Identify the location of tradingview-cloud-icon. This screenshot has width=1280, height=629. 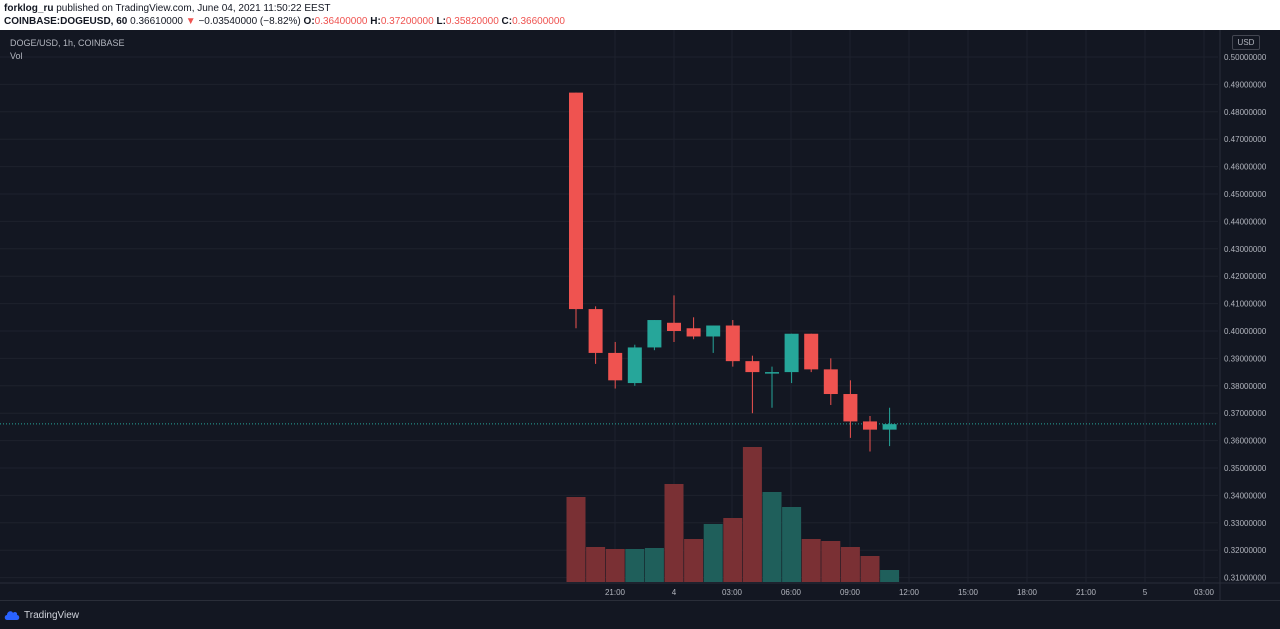
(12, 615).